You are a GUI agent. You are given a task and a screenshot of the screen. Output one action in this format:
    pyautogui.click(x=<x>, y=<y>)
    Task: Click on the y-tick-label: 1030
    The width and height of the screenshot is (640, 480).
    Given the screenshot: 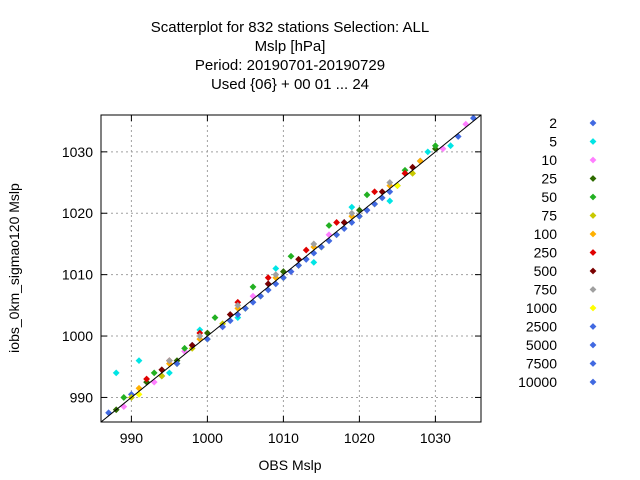 What is the action you would take?
    pyautogui.click(x=77, y=152)
    